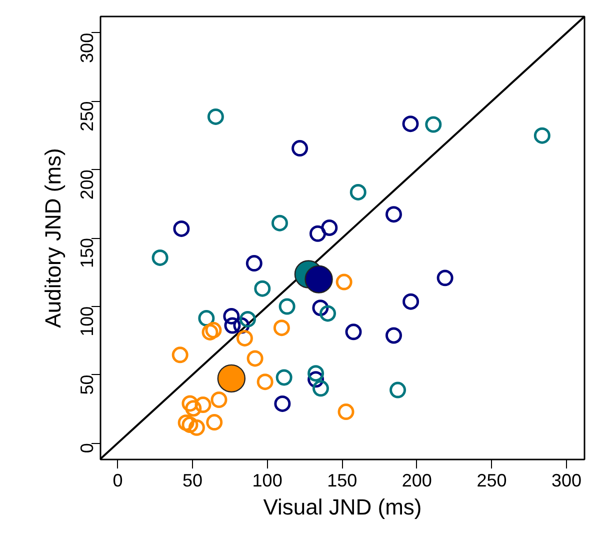 The width and height of the screenshot is (590, 543). Describe the element at coordinates (87, 321) in the screenshot. I see `y-tick-label: 100` at that location.